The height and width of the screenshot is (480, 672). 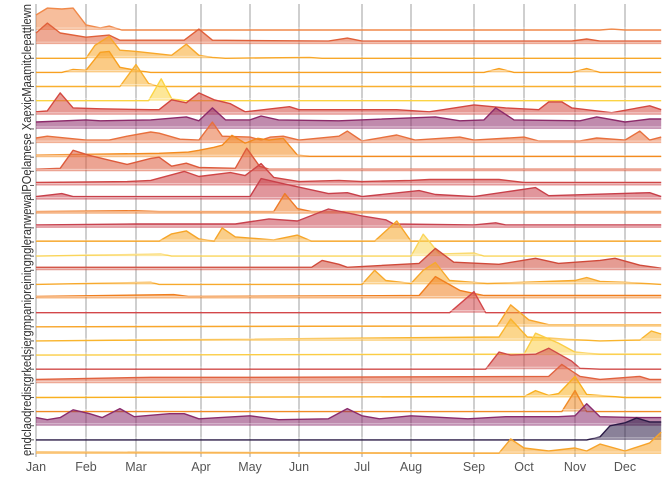 I want to click on x-tick-label: Jul, so click(x=362, y=467).